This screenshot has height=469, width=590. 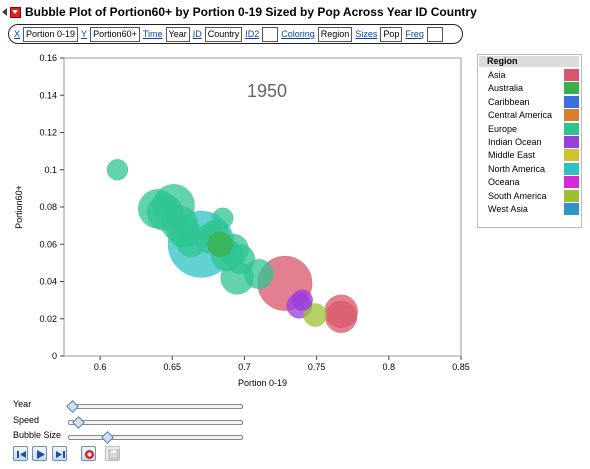 I want to click on x-tick-label: 0.6, so click(x=100, y=367).